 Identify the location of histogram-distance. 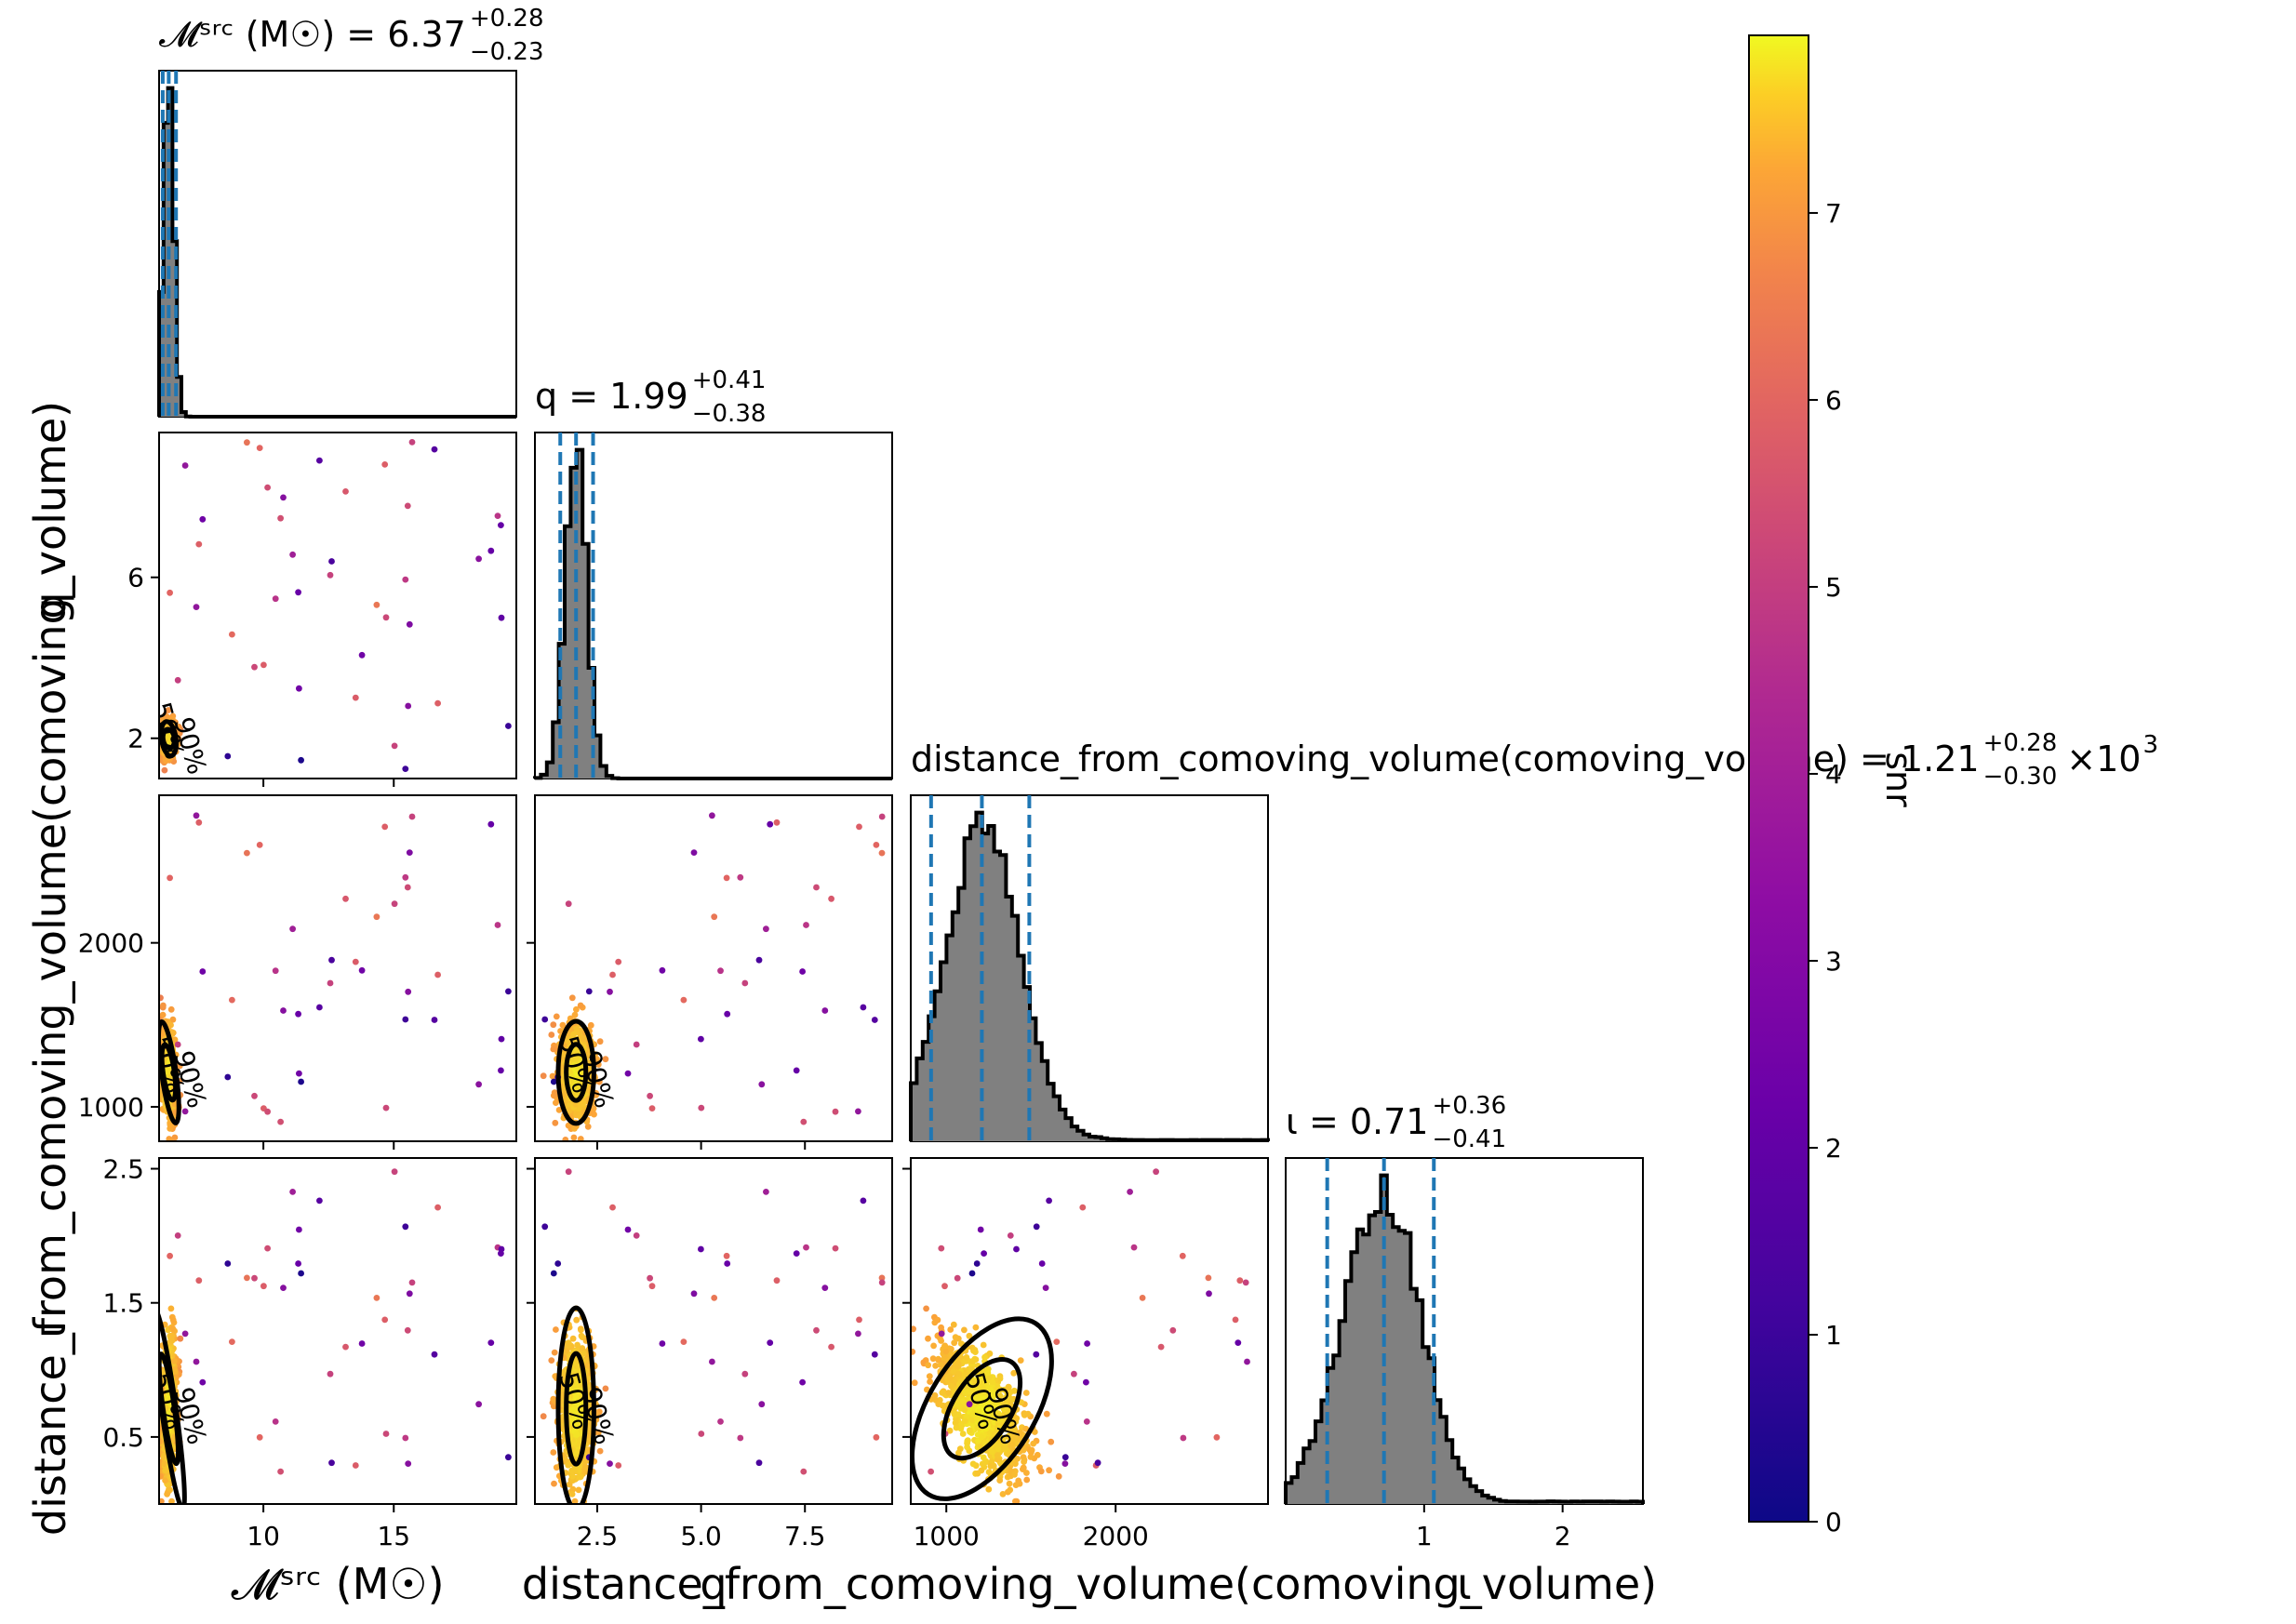
(1089, 968).